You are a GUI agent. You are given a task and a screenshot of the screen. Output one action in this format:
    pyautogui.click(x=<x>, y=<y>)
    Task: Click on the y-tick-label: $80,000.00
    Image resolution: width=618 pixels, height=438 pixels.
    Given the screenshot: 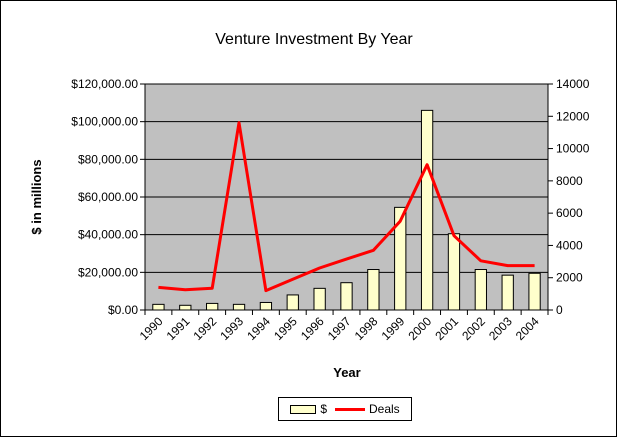 What is the action you would take?
    pyautogui.click(x=108, y=159)
    